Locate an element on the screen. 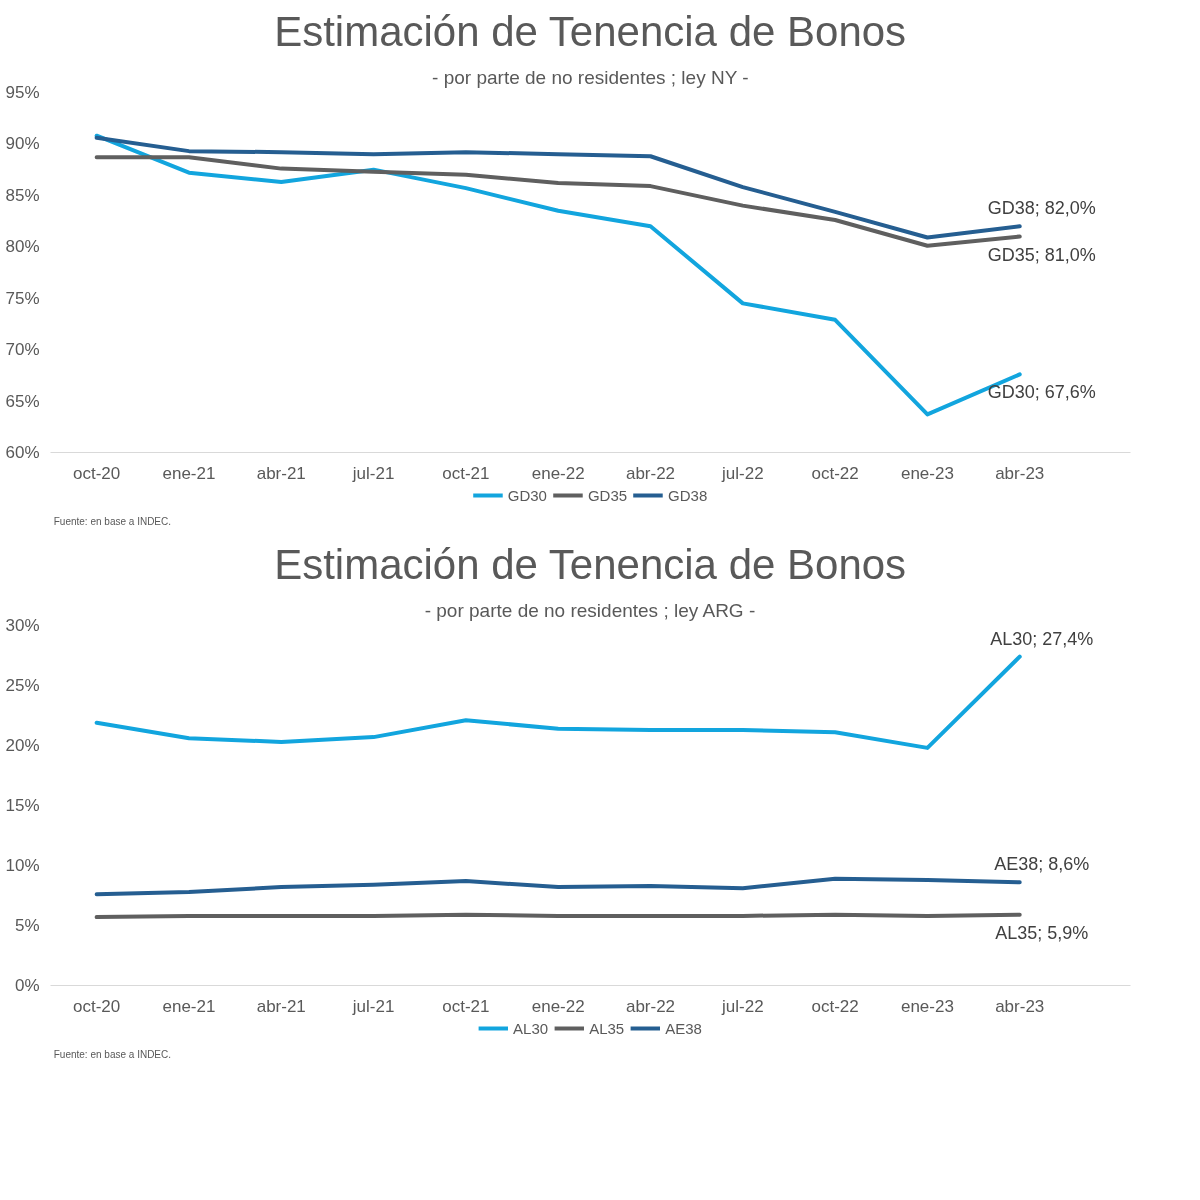  y-tick-label: 0% is located at coordinates (27, 985).